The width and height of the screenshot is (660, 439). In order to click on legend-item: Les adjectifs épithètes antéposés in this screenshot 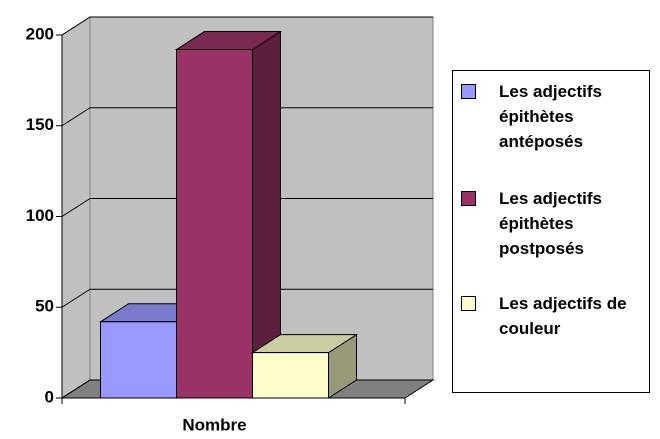, I will do `click(552, 116)`.